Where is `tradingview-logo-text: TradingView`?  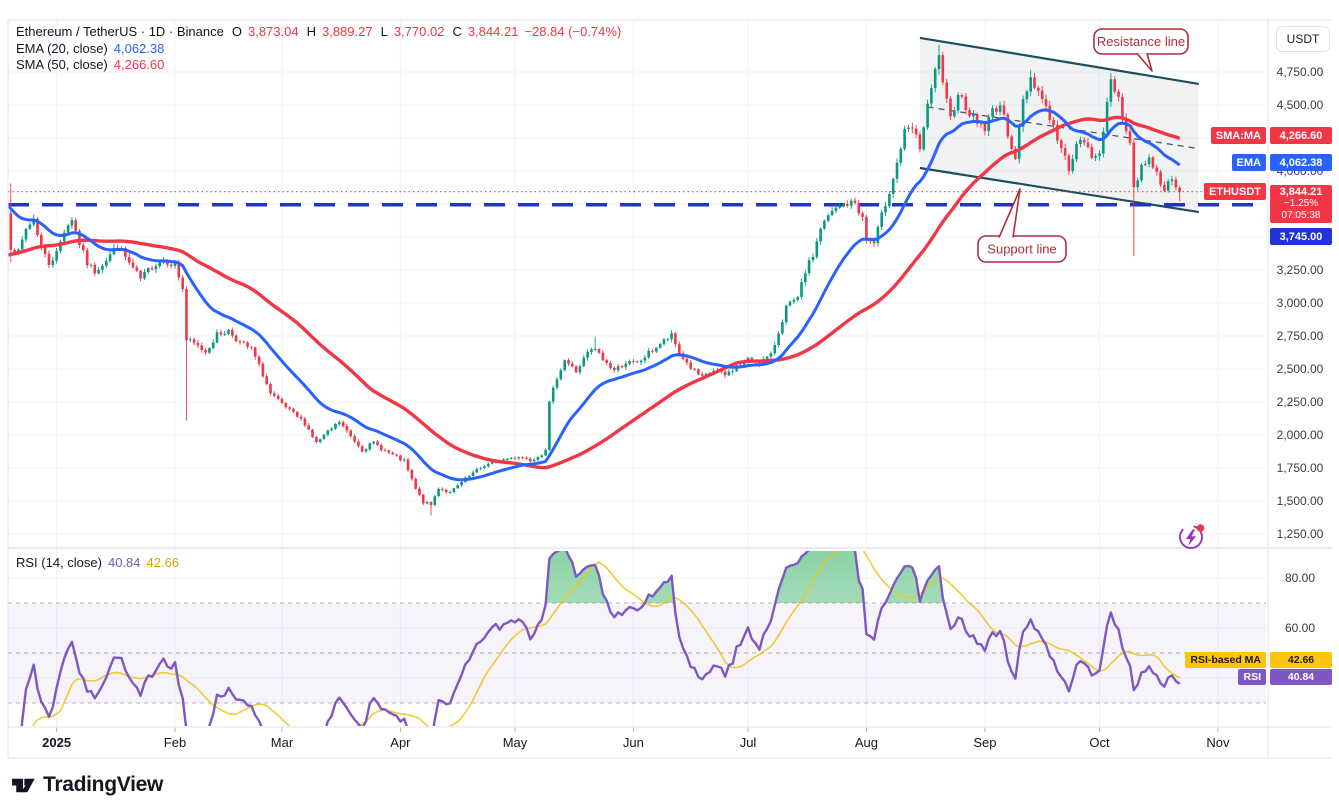 tradingview-logo-text: TradingView is located at coordinates (103, 784).